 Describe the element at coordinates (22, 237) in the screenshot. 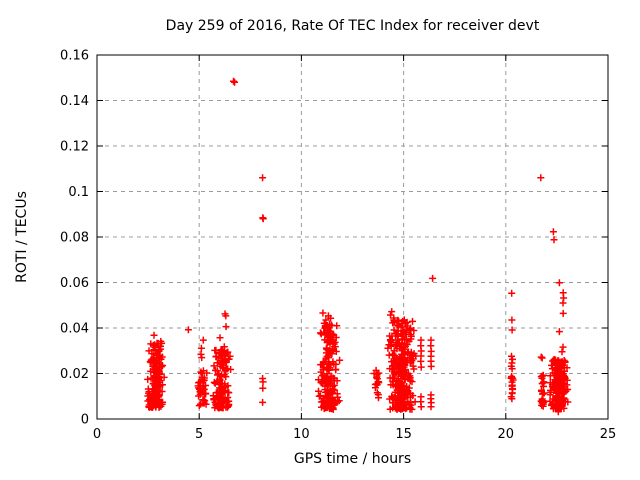

I see `y-axis-label: ROTI / TECUs` at that location.